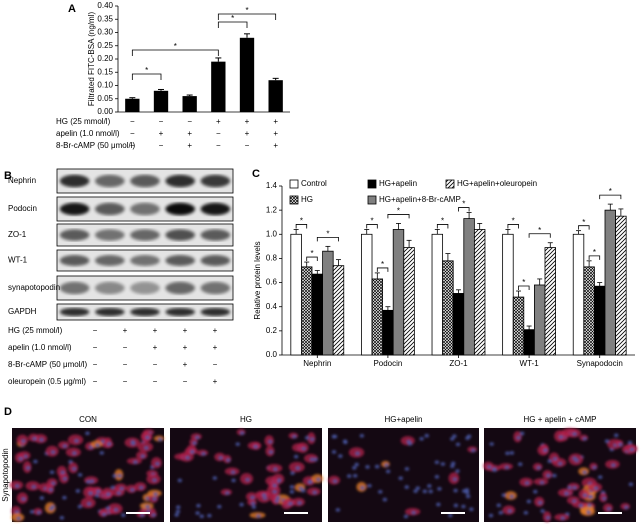  I want to click on condition-label: 8-Br-cAMP (50 μmol/l), so click(95, 145).